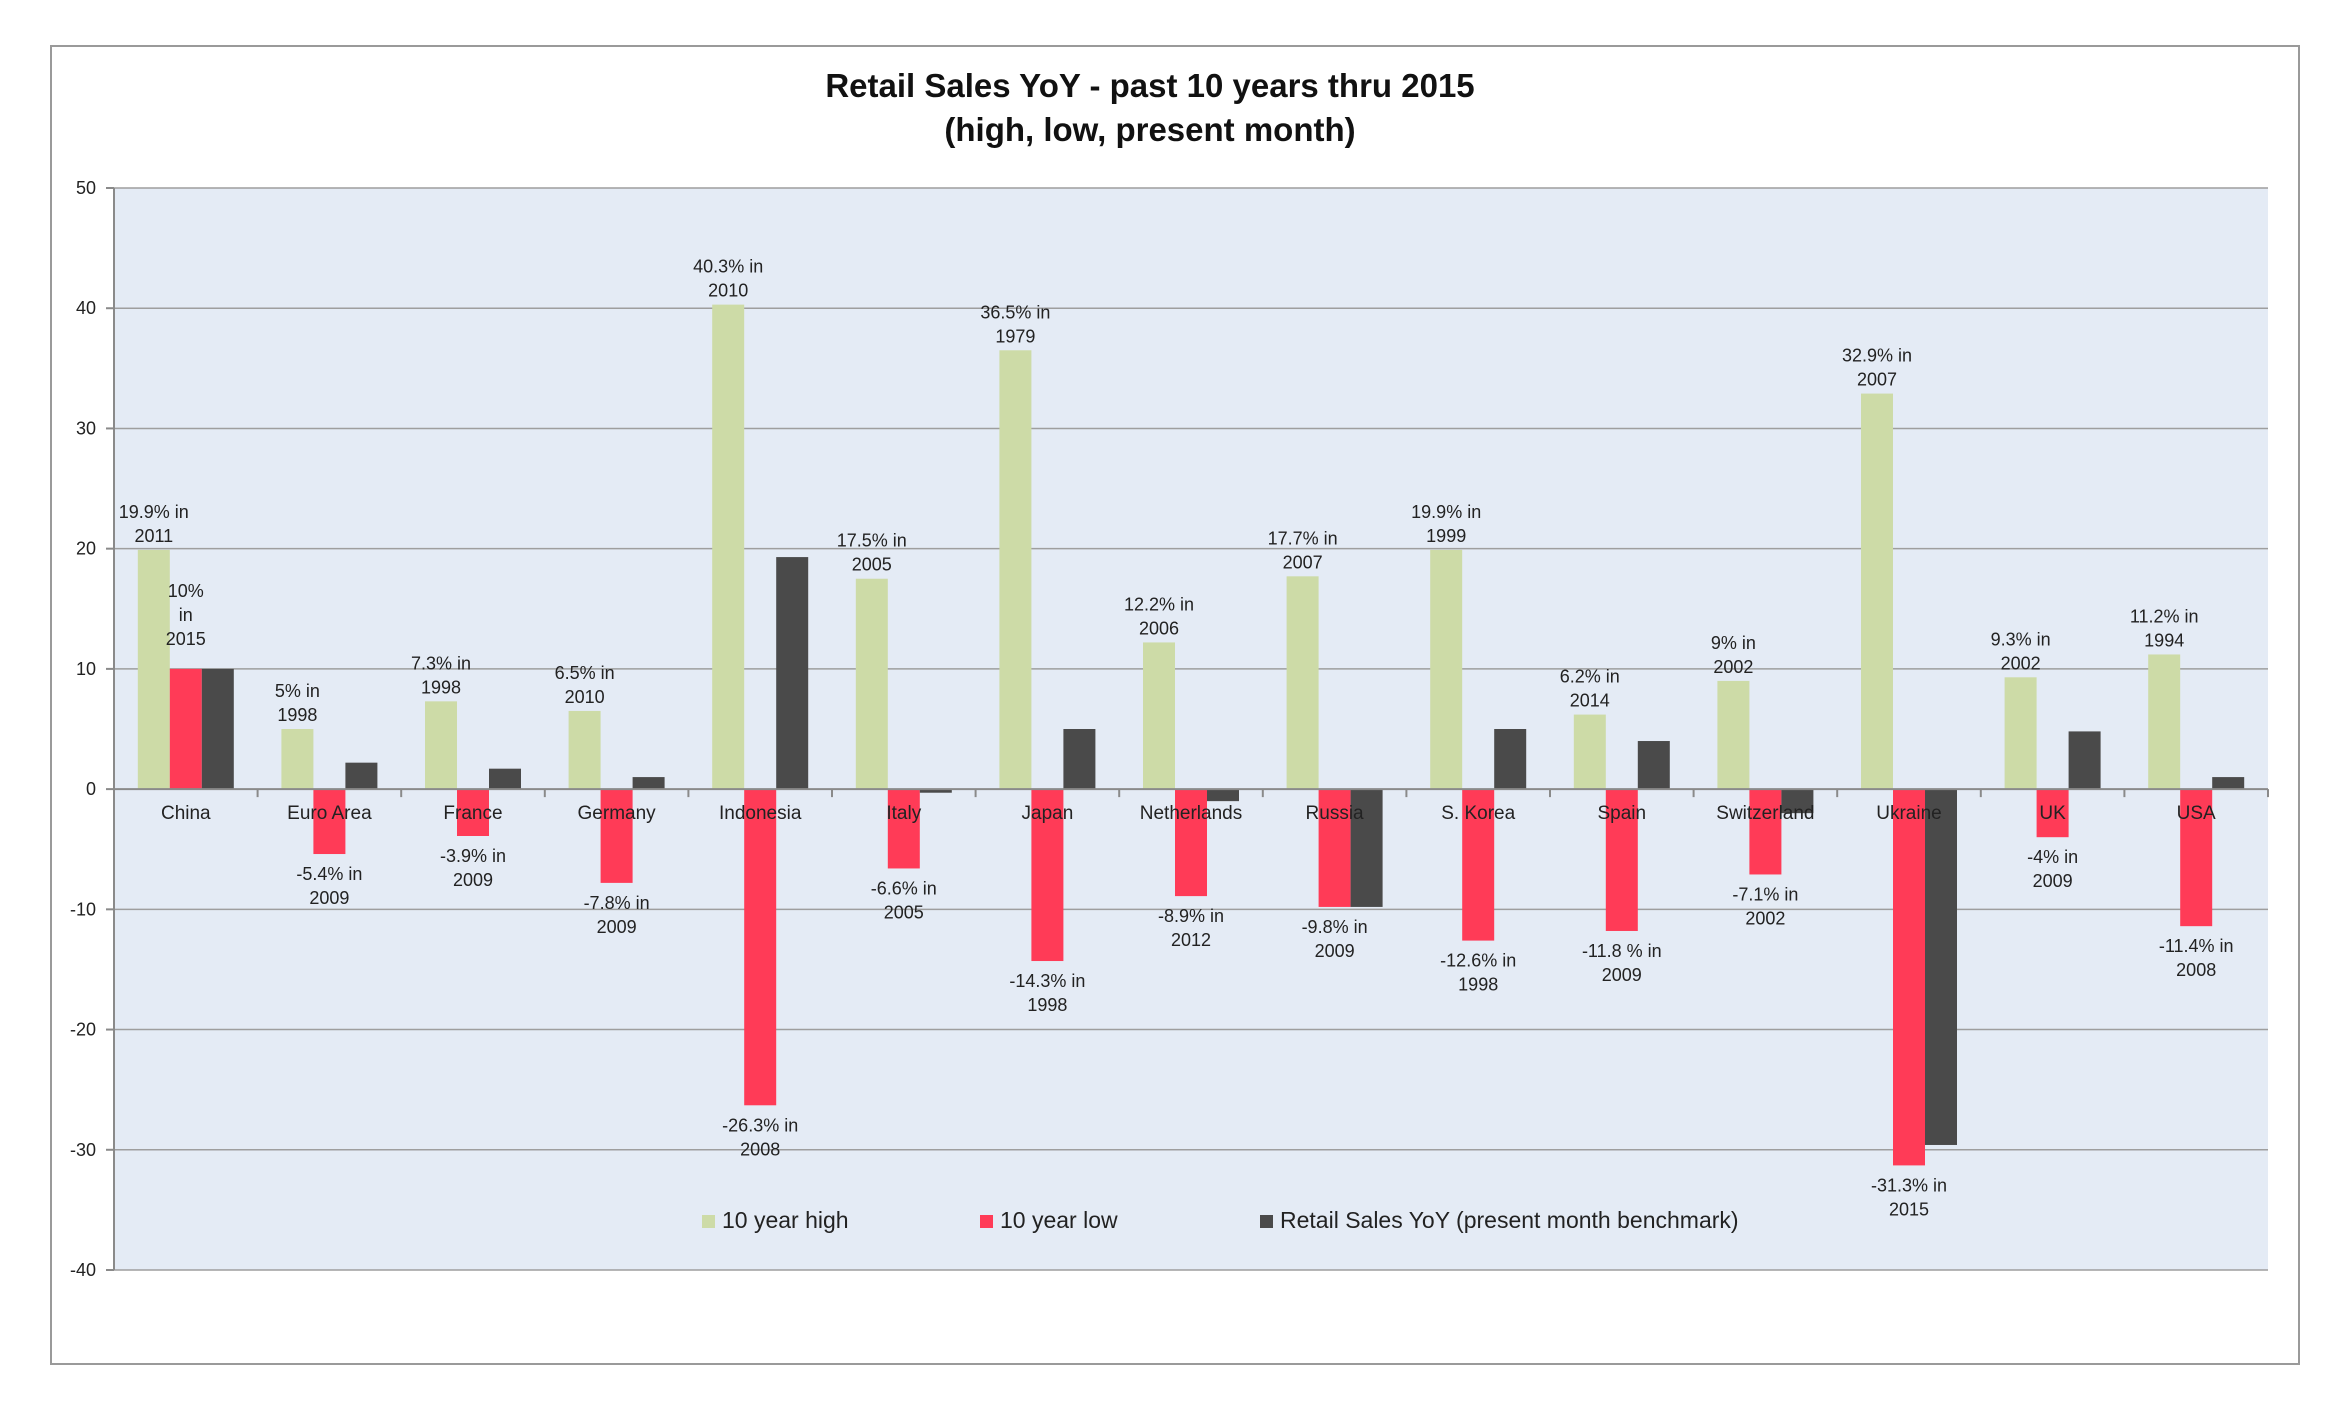 The image size is (2348, 1408). What do you see at coordinates (2196, 813) in the screenshot?
I see `category-label: USA` at bounding box center [2196, 813].